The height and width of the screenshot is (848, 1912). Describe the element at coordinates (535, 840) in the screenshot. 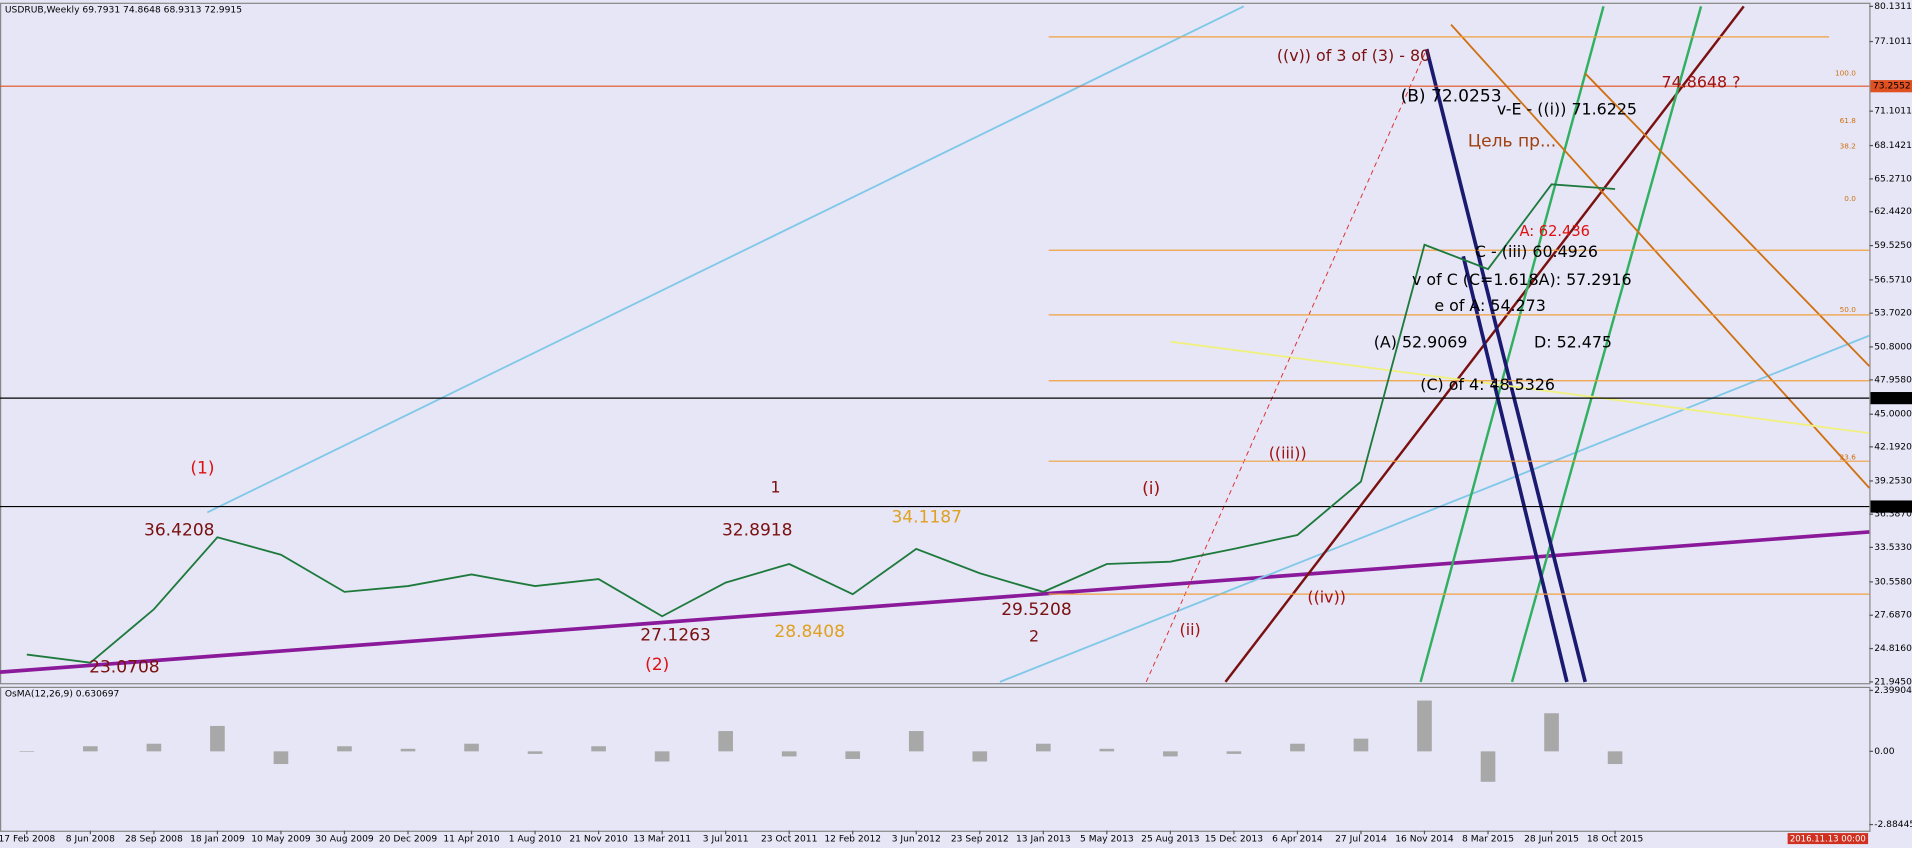

I see `x-tick-label: 1 Aug 2010` at that location.